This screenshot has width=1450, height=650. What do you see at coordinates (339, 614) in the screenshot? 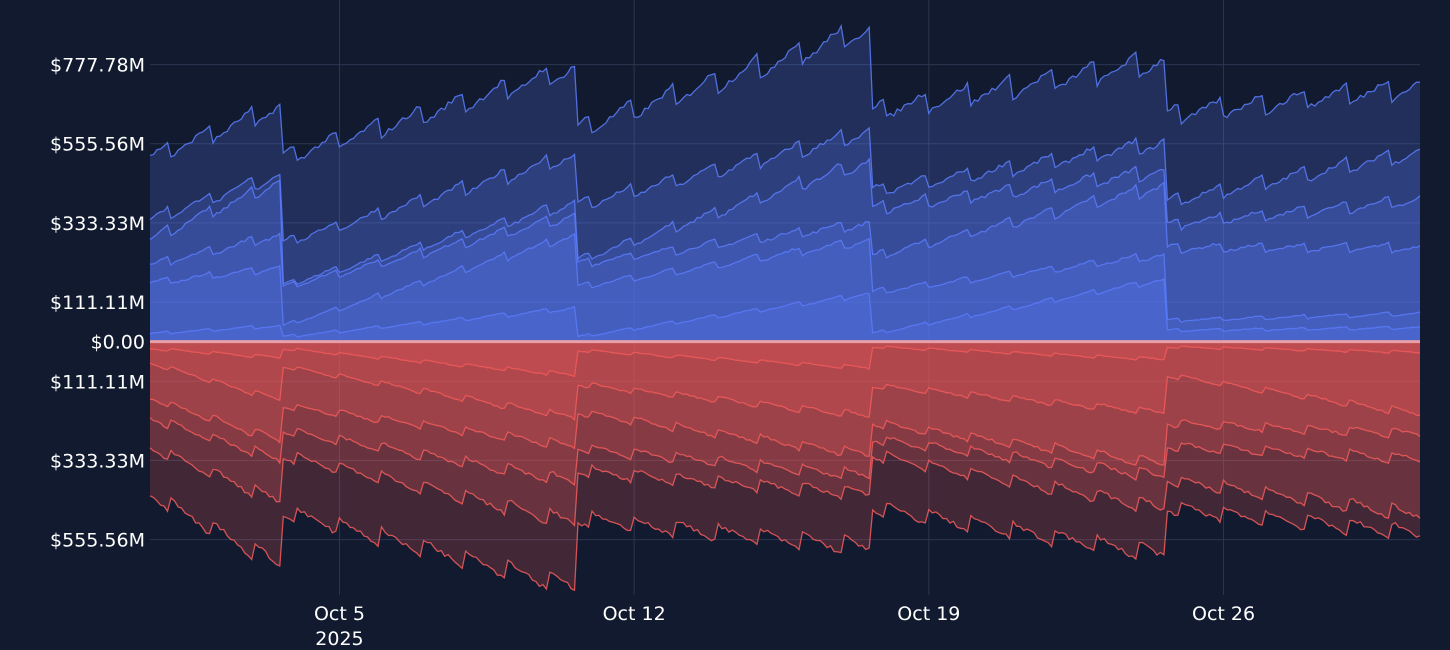
I see `x-tick-label: Oct 5` at bounding box center [339, 614].